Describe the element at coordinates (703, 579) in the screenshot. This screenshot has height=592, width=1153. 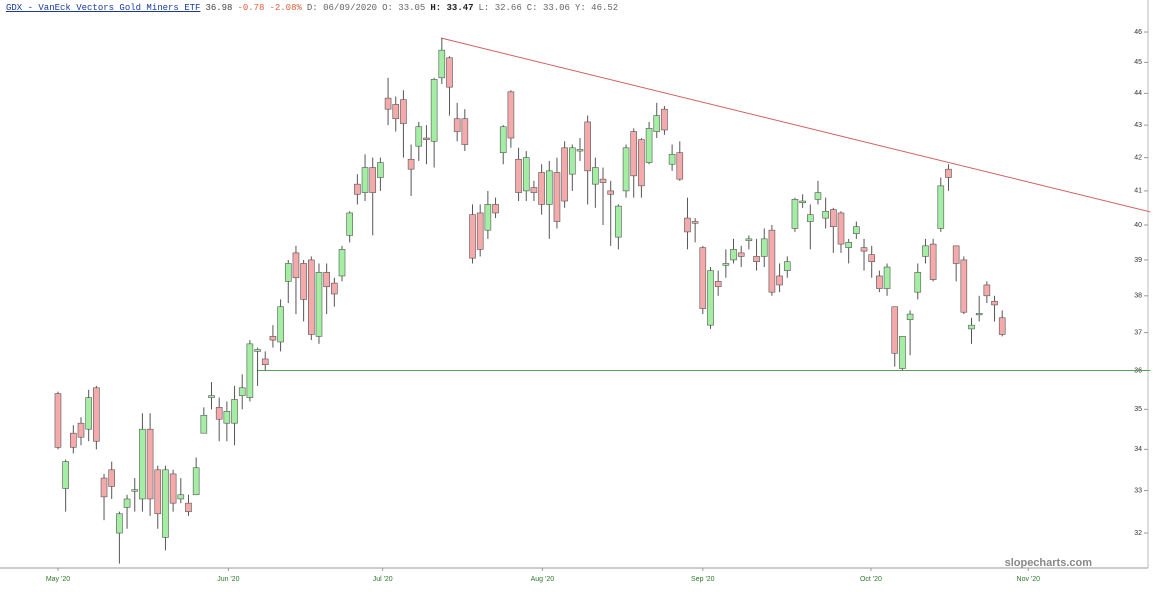
I see `x-tick-label: Sep '20` at that location.